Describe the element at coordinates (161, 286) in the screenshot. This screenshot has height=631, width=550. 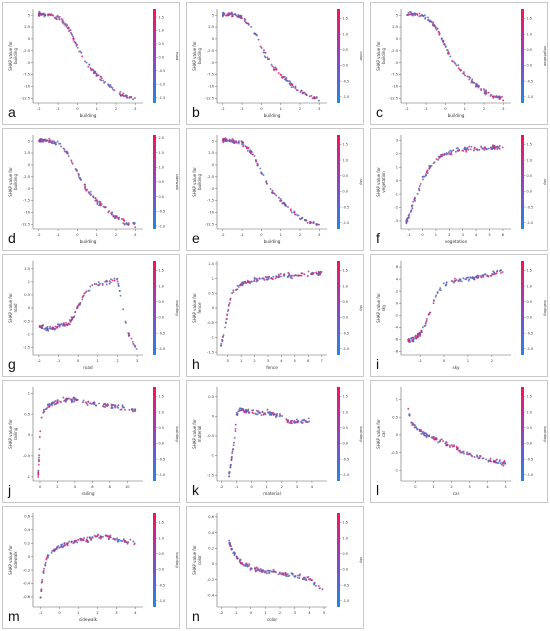
I see `colorbar-tick-label: 1.0` at that location.